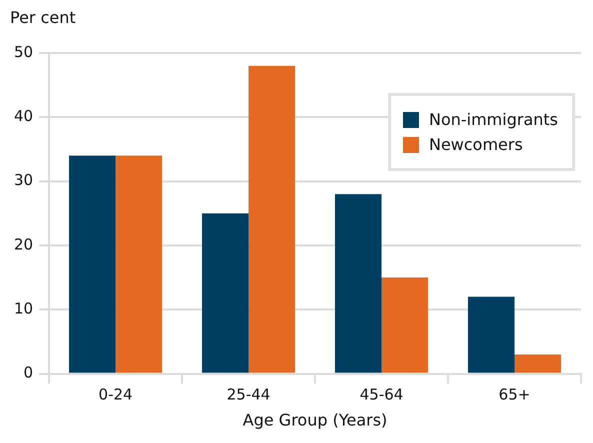 This screenshot has width=593, height=443. What do you see at coordinates (29, 373) in the screenshot?
I see `y-tick-label: 0` at bounding box center [29, 373].